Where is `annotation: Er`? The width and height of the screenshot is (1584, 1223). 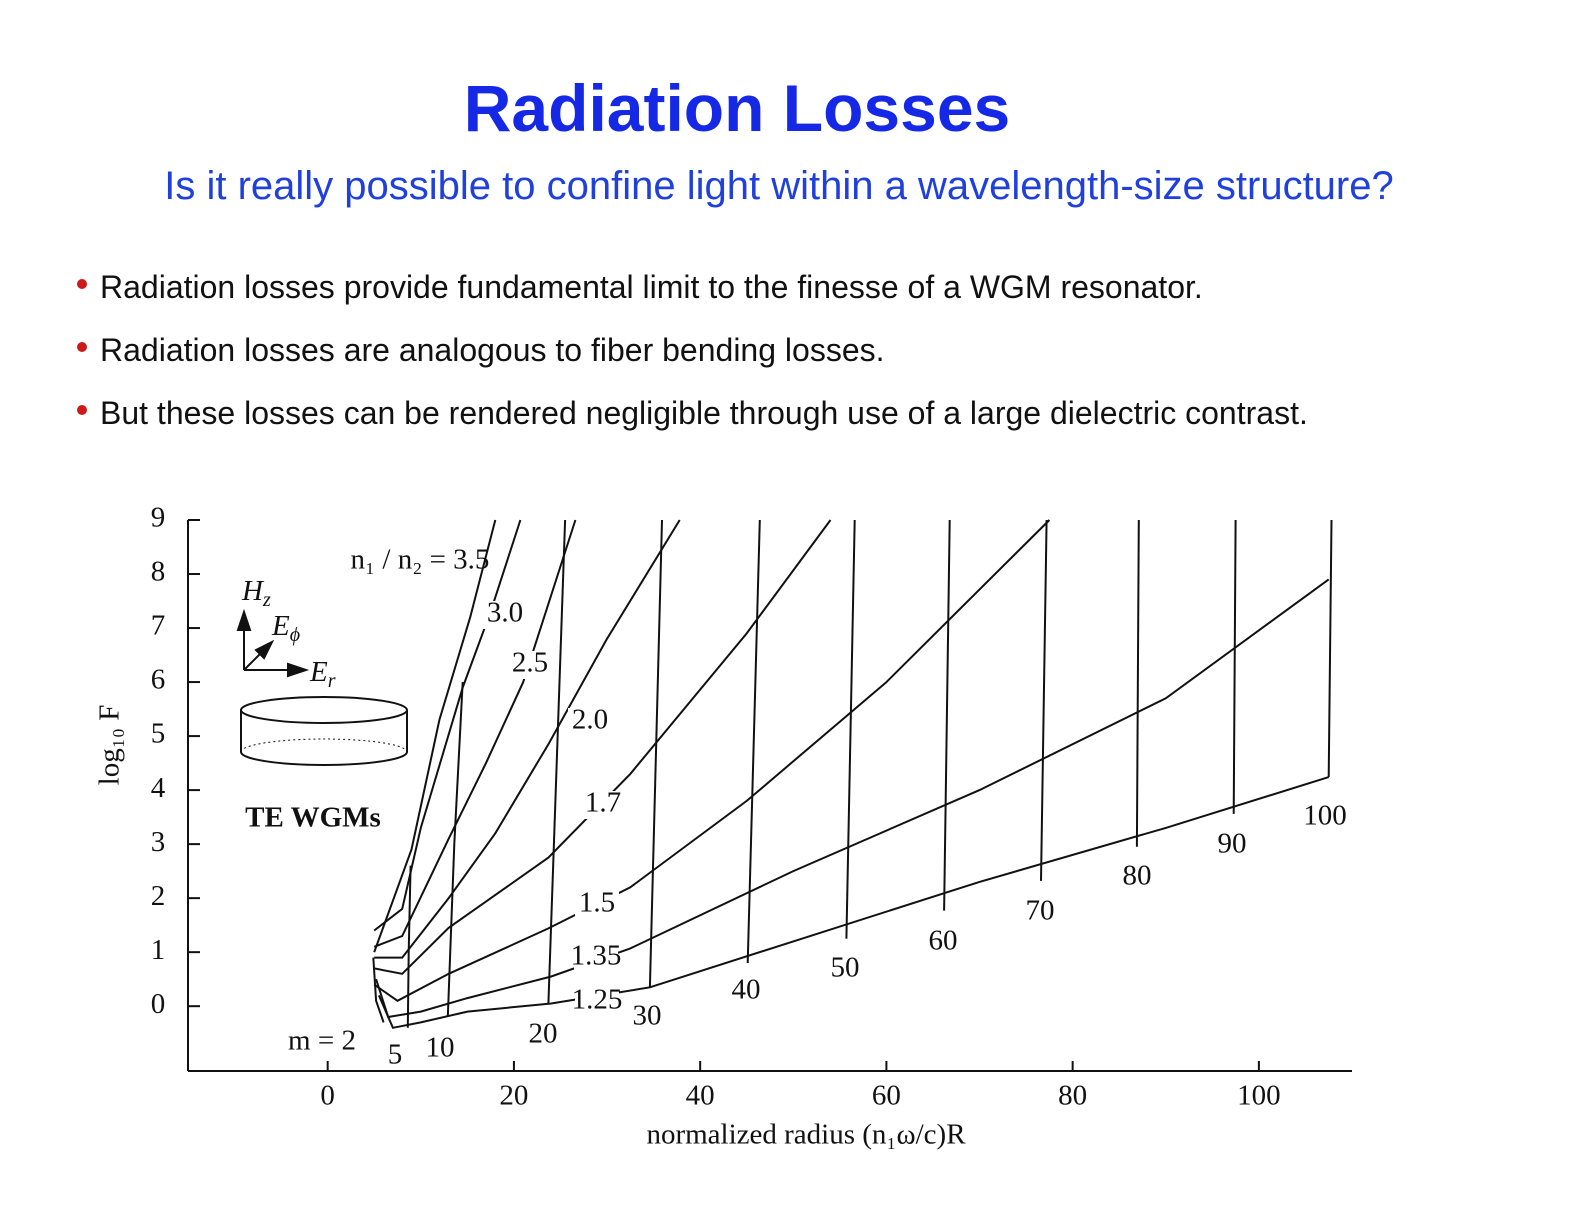 annotation: Er is located at coordinates (322, 674).